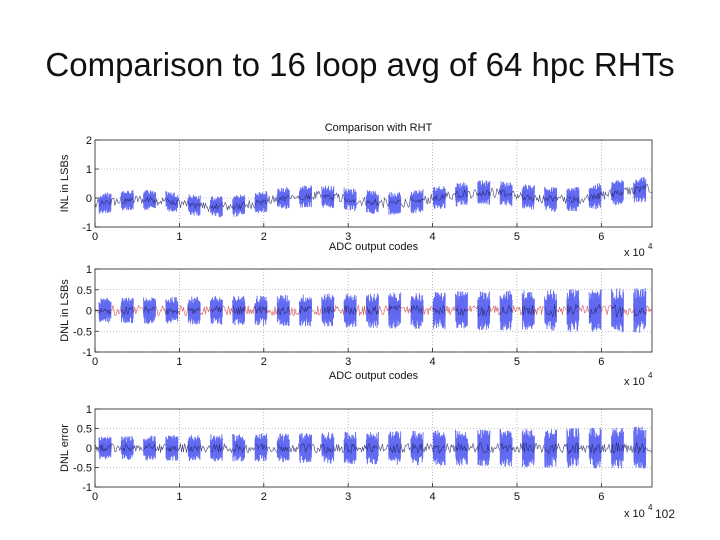  I want to click on y-axis-label: INL in LSBs, so click(65, 183).